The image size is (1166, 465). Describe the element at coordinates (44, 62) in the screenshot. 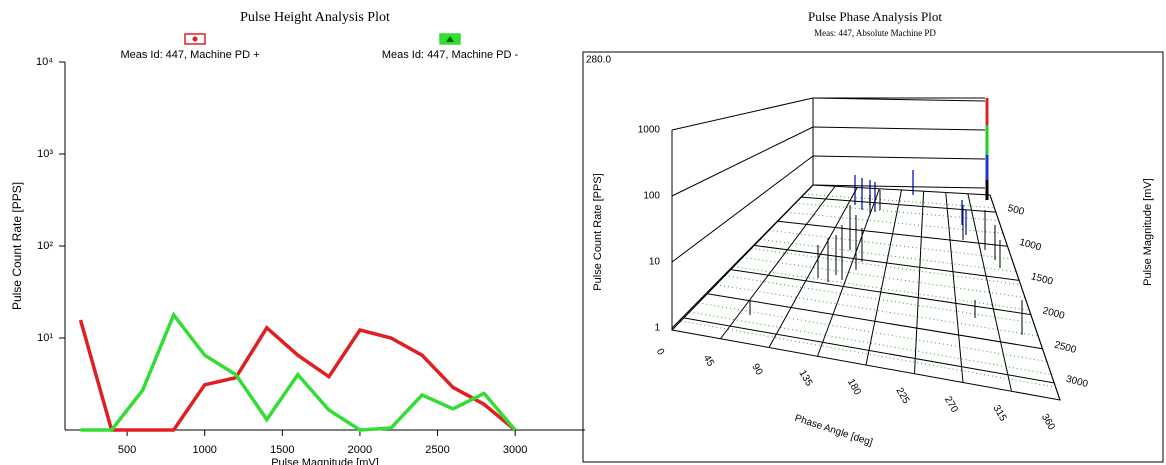

I see `y-tick-label: 10⁴` at that location.